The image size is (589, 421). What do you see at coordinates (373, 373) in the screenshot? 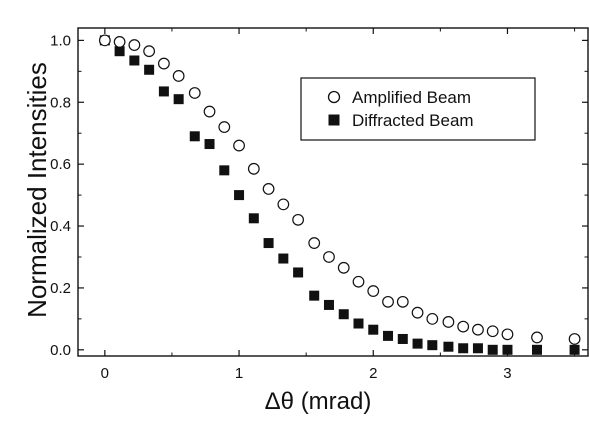
I see `x-tick-label: 2` at bounding box center [373, 373].